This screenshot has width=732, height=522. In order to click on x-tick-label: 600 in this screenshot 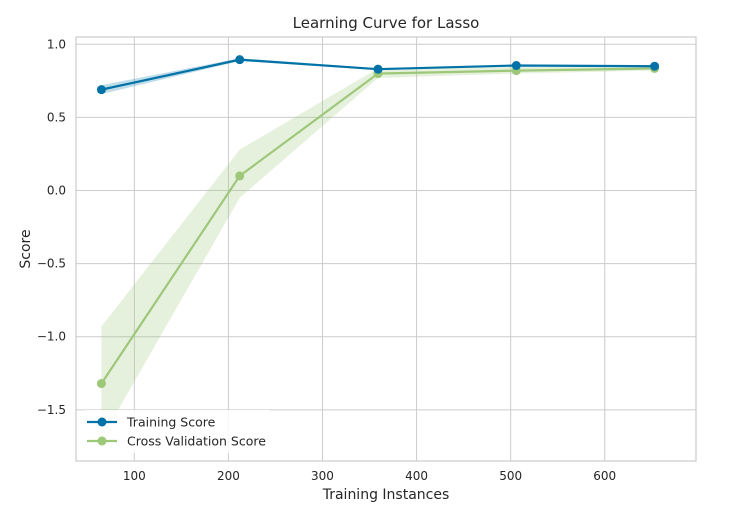, I will do `click(604, 476)`.